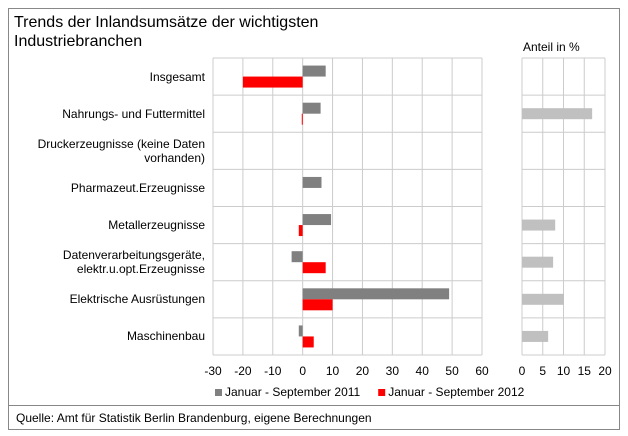 The image size is (628, 436). What do you see at coordinates (273, 371) in the screenshot?
I see `x-tick-label: -10` at bounding box center [273, 371].